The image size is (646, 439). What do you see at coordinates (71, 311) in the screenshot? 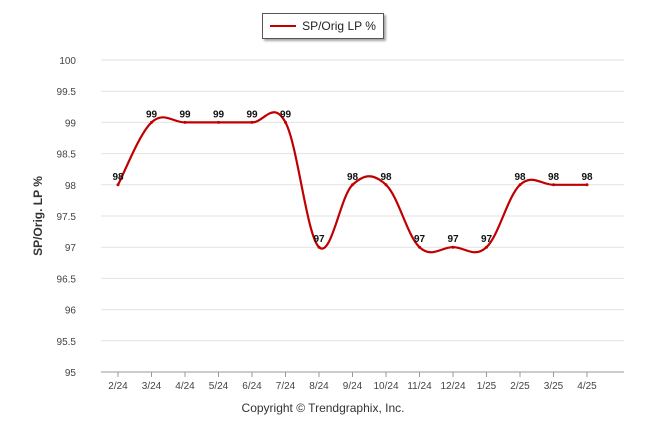
I see `y-tick-label: 96` at bounding box center [71, 311].